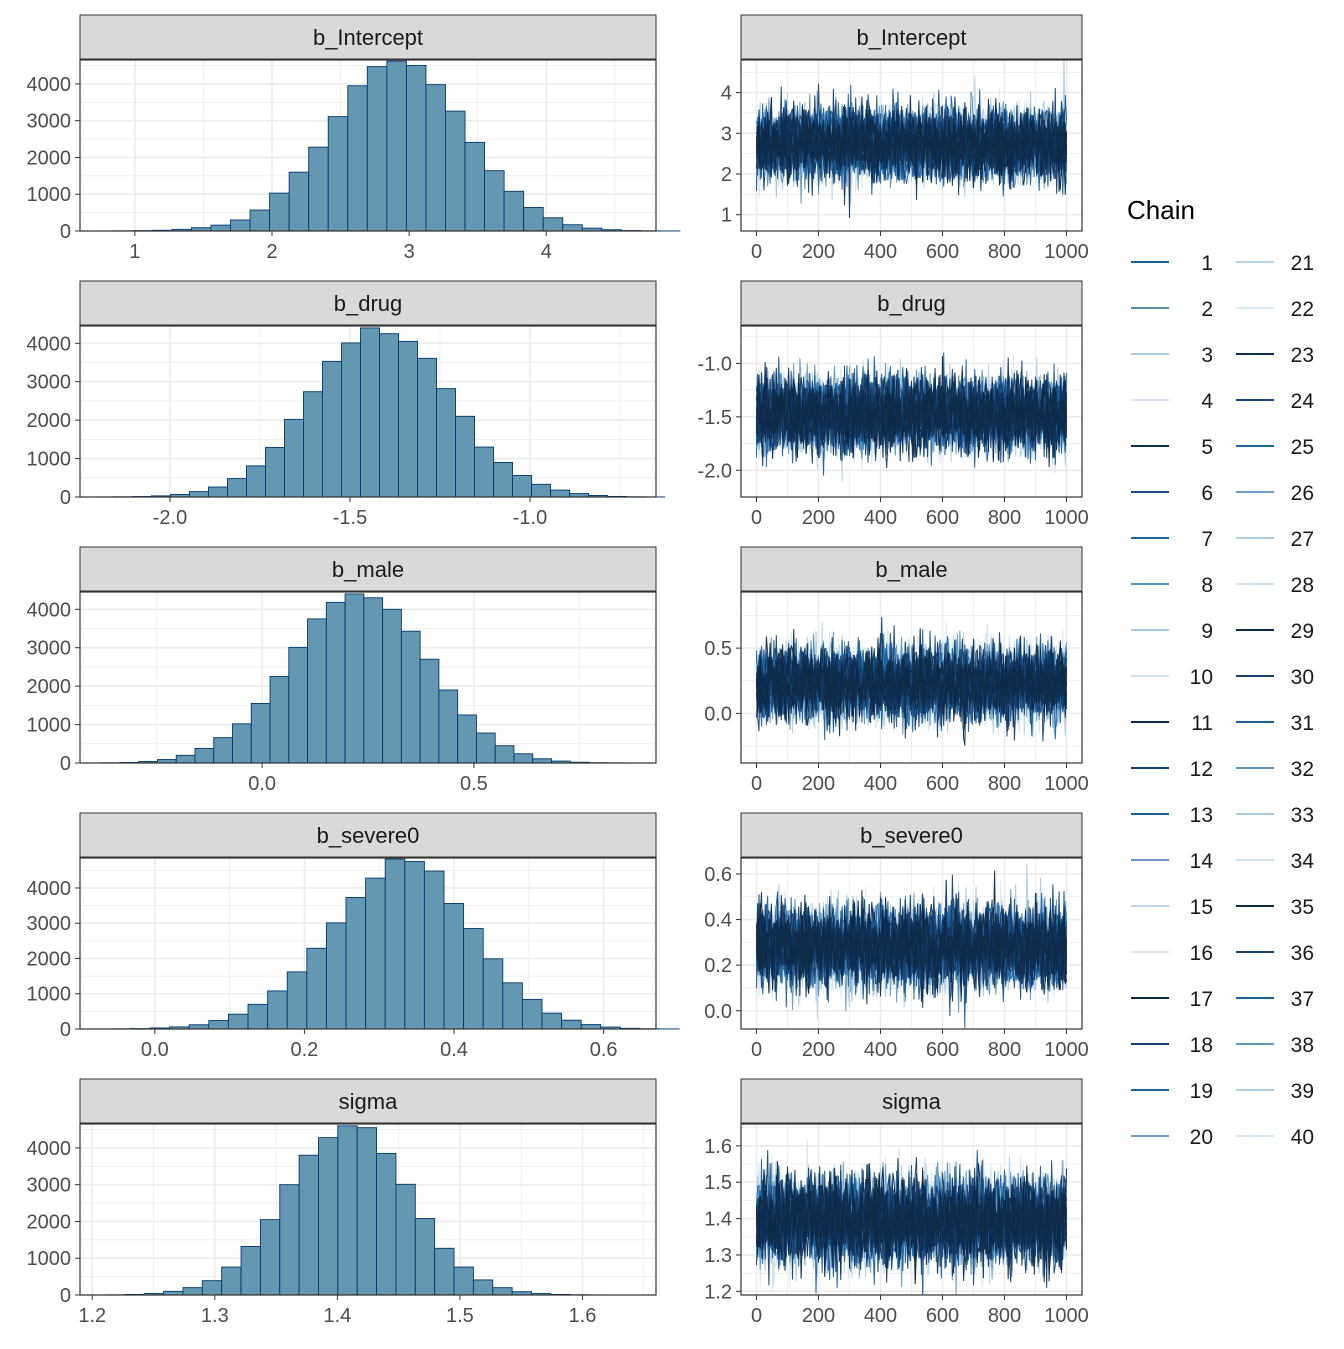 Image resolution: width=1344 pixels, height=1349 pixels. What do you see at coordinates (942, 252) in the screenshot?
I see `x-tick-label: 600` at bounding box center [942, 252].